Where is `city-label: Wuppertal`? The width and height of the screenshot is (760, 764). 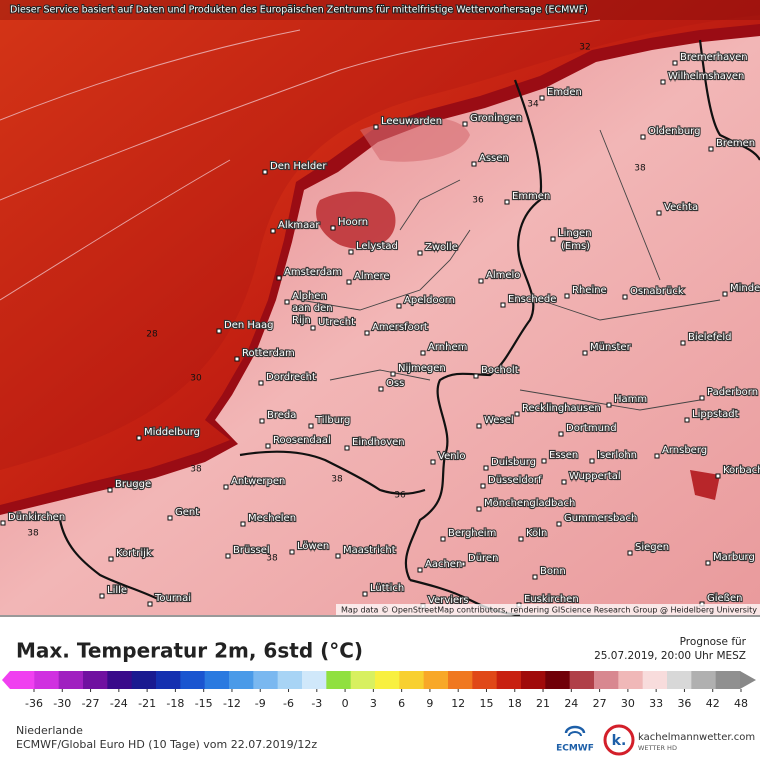 city-label: Wuppertal is located at coordinates (595, 476).